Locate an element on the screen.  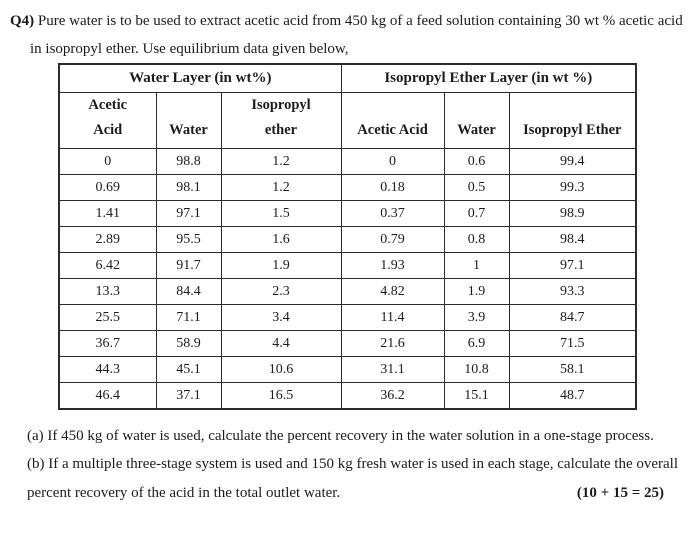
table-cell: 99.4 is located at coordinates (572, 161).